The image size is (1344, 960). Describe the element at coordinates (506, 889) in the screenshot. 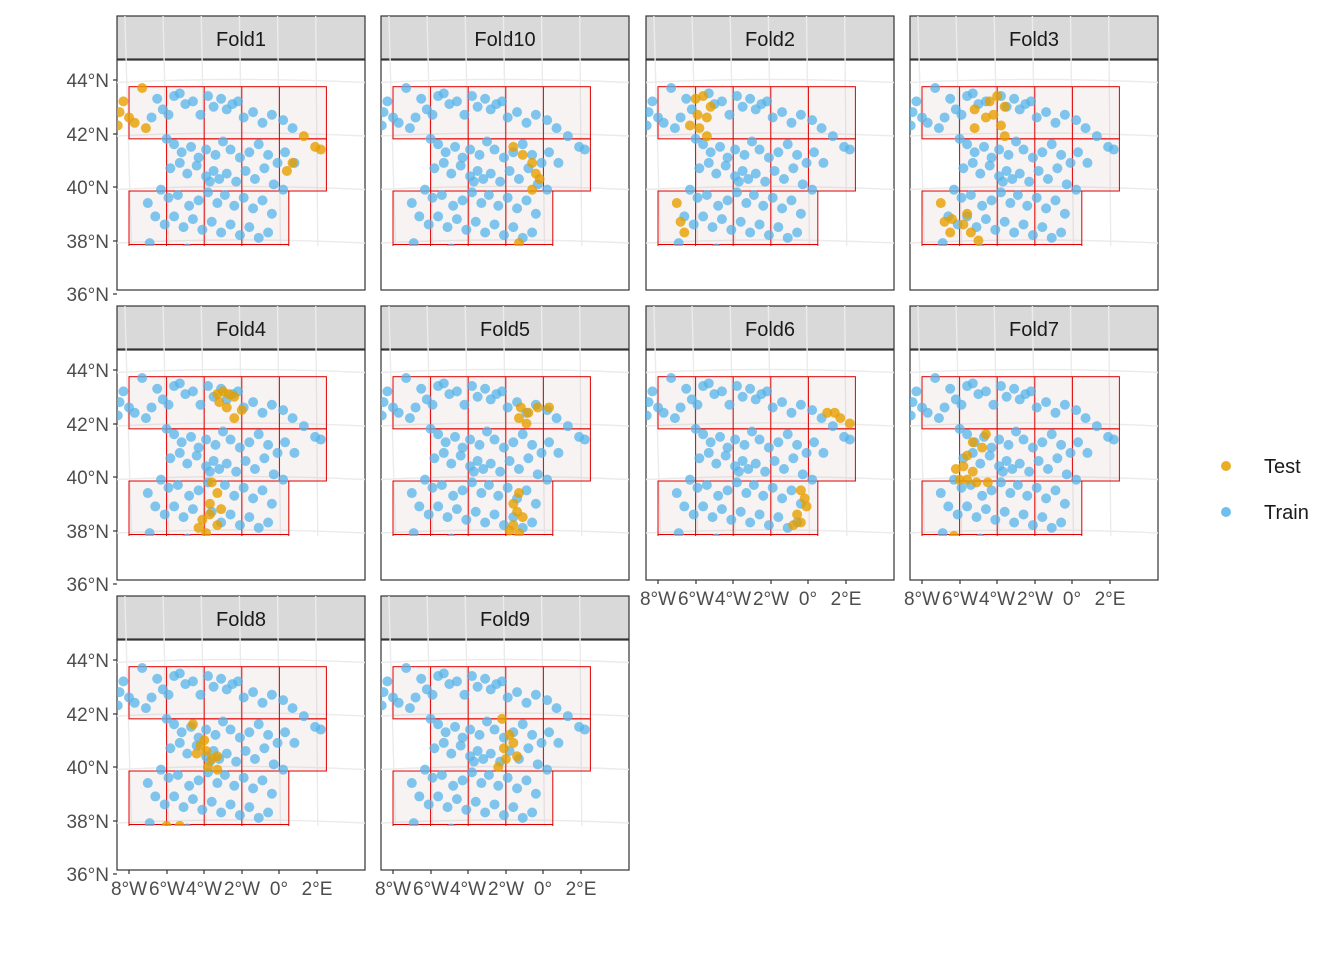

I see `x-tick-label: 2°W` at that location.